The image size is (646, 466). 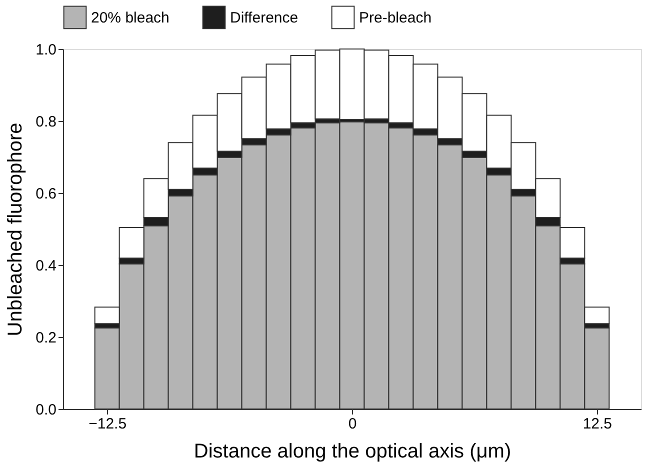 What do you see at coordinates (352, 424) in the screenshot?
I see `x-tick-label: 0` at bounding box center [352, 424].